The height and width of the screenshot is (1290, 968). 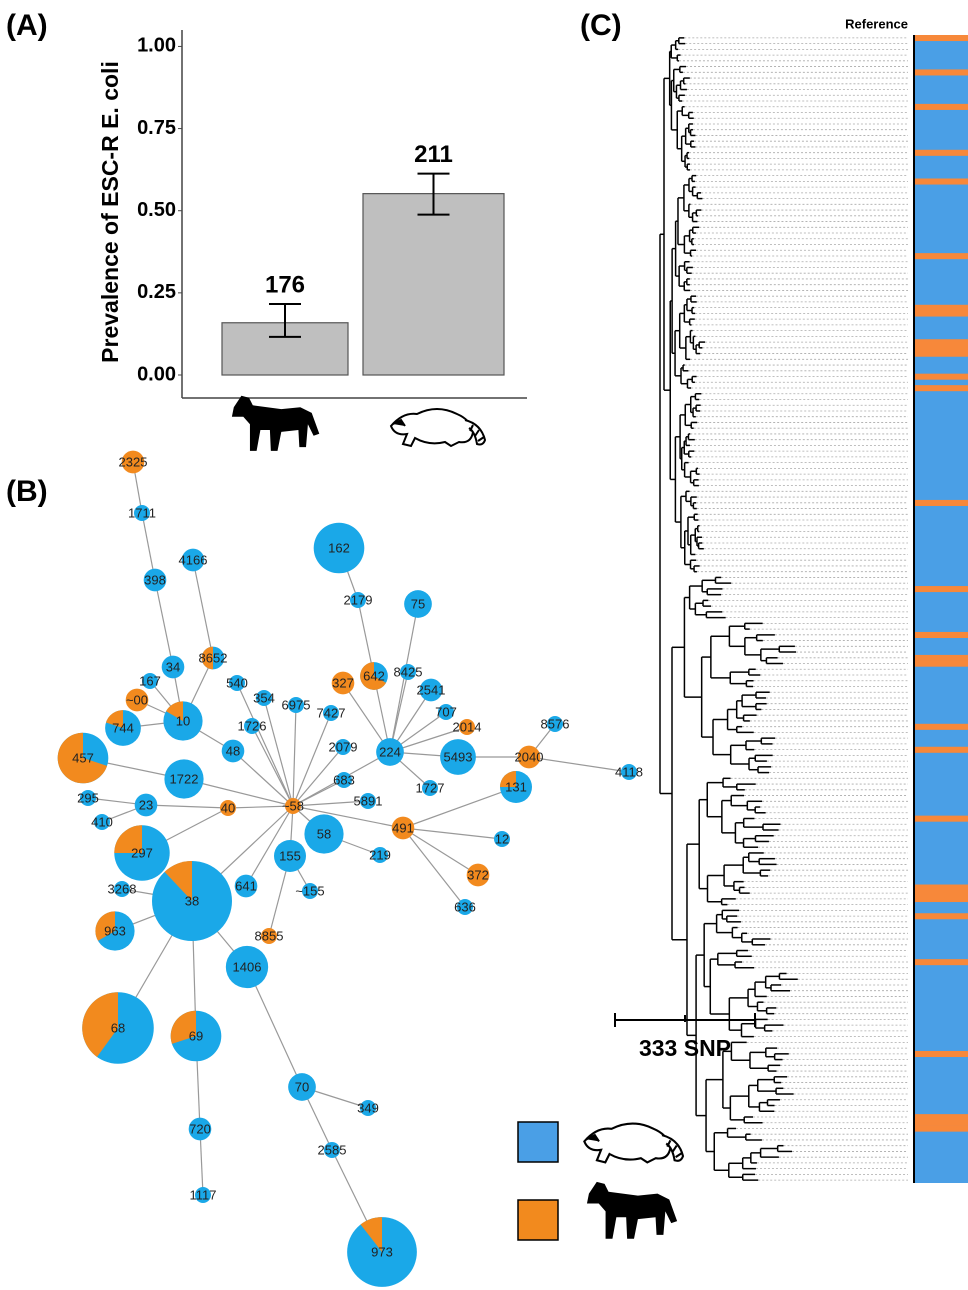 I want to click on y-tick-label: 0.00, so click(x=156, y=374).